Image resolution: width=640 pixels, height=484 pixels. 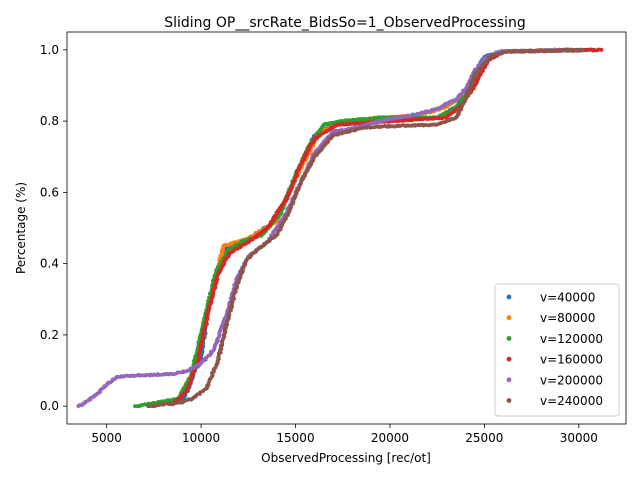 I want to click on legend-label: v=200000, so click(x=571, y=380).